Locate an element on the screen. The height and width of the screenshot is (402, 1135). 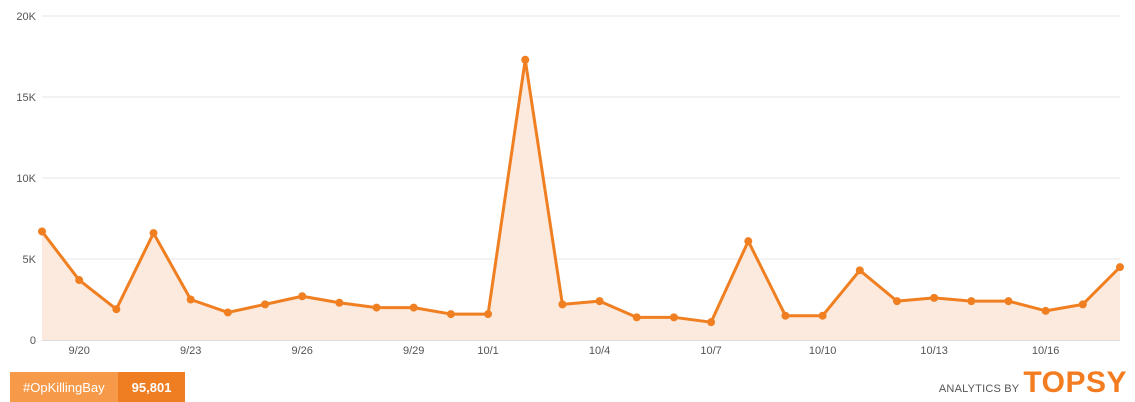
brand-prefix: ANALYTICS BY is located at coordinates (979, 389).